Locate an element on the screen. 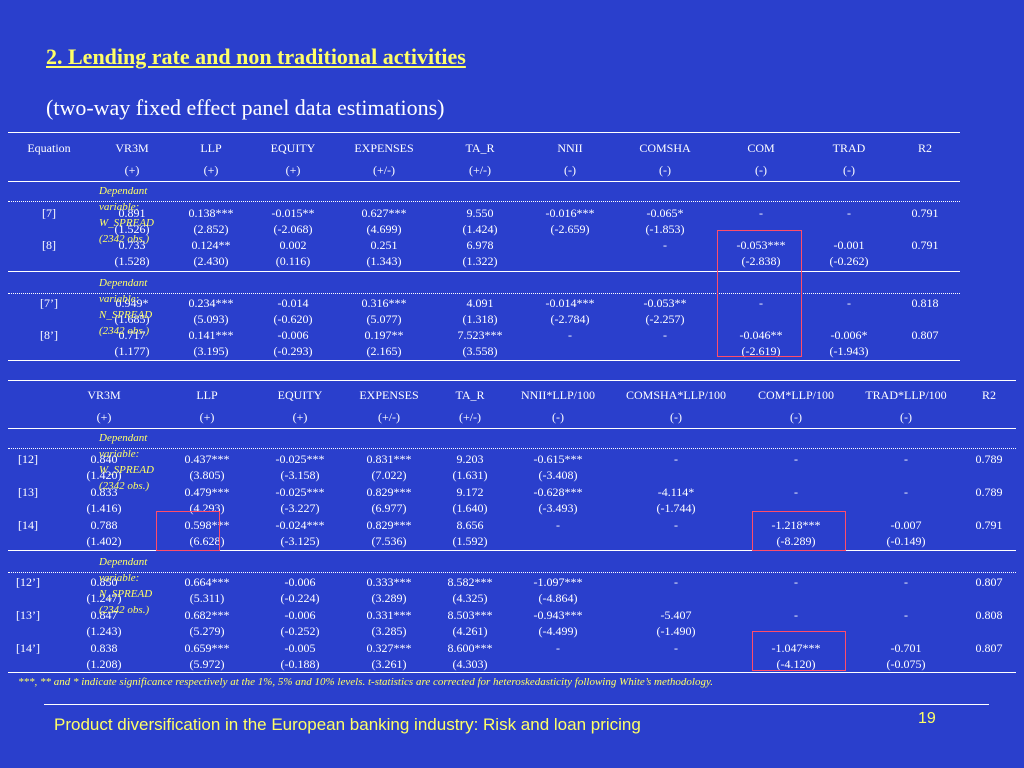 The width and height of the screenshot is (1024, 768). table-cell: -0.016*** is located at coordinates (570, 213).